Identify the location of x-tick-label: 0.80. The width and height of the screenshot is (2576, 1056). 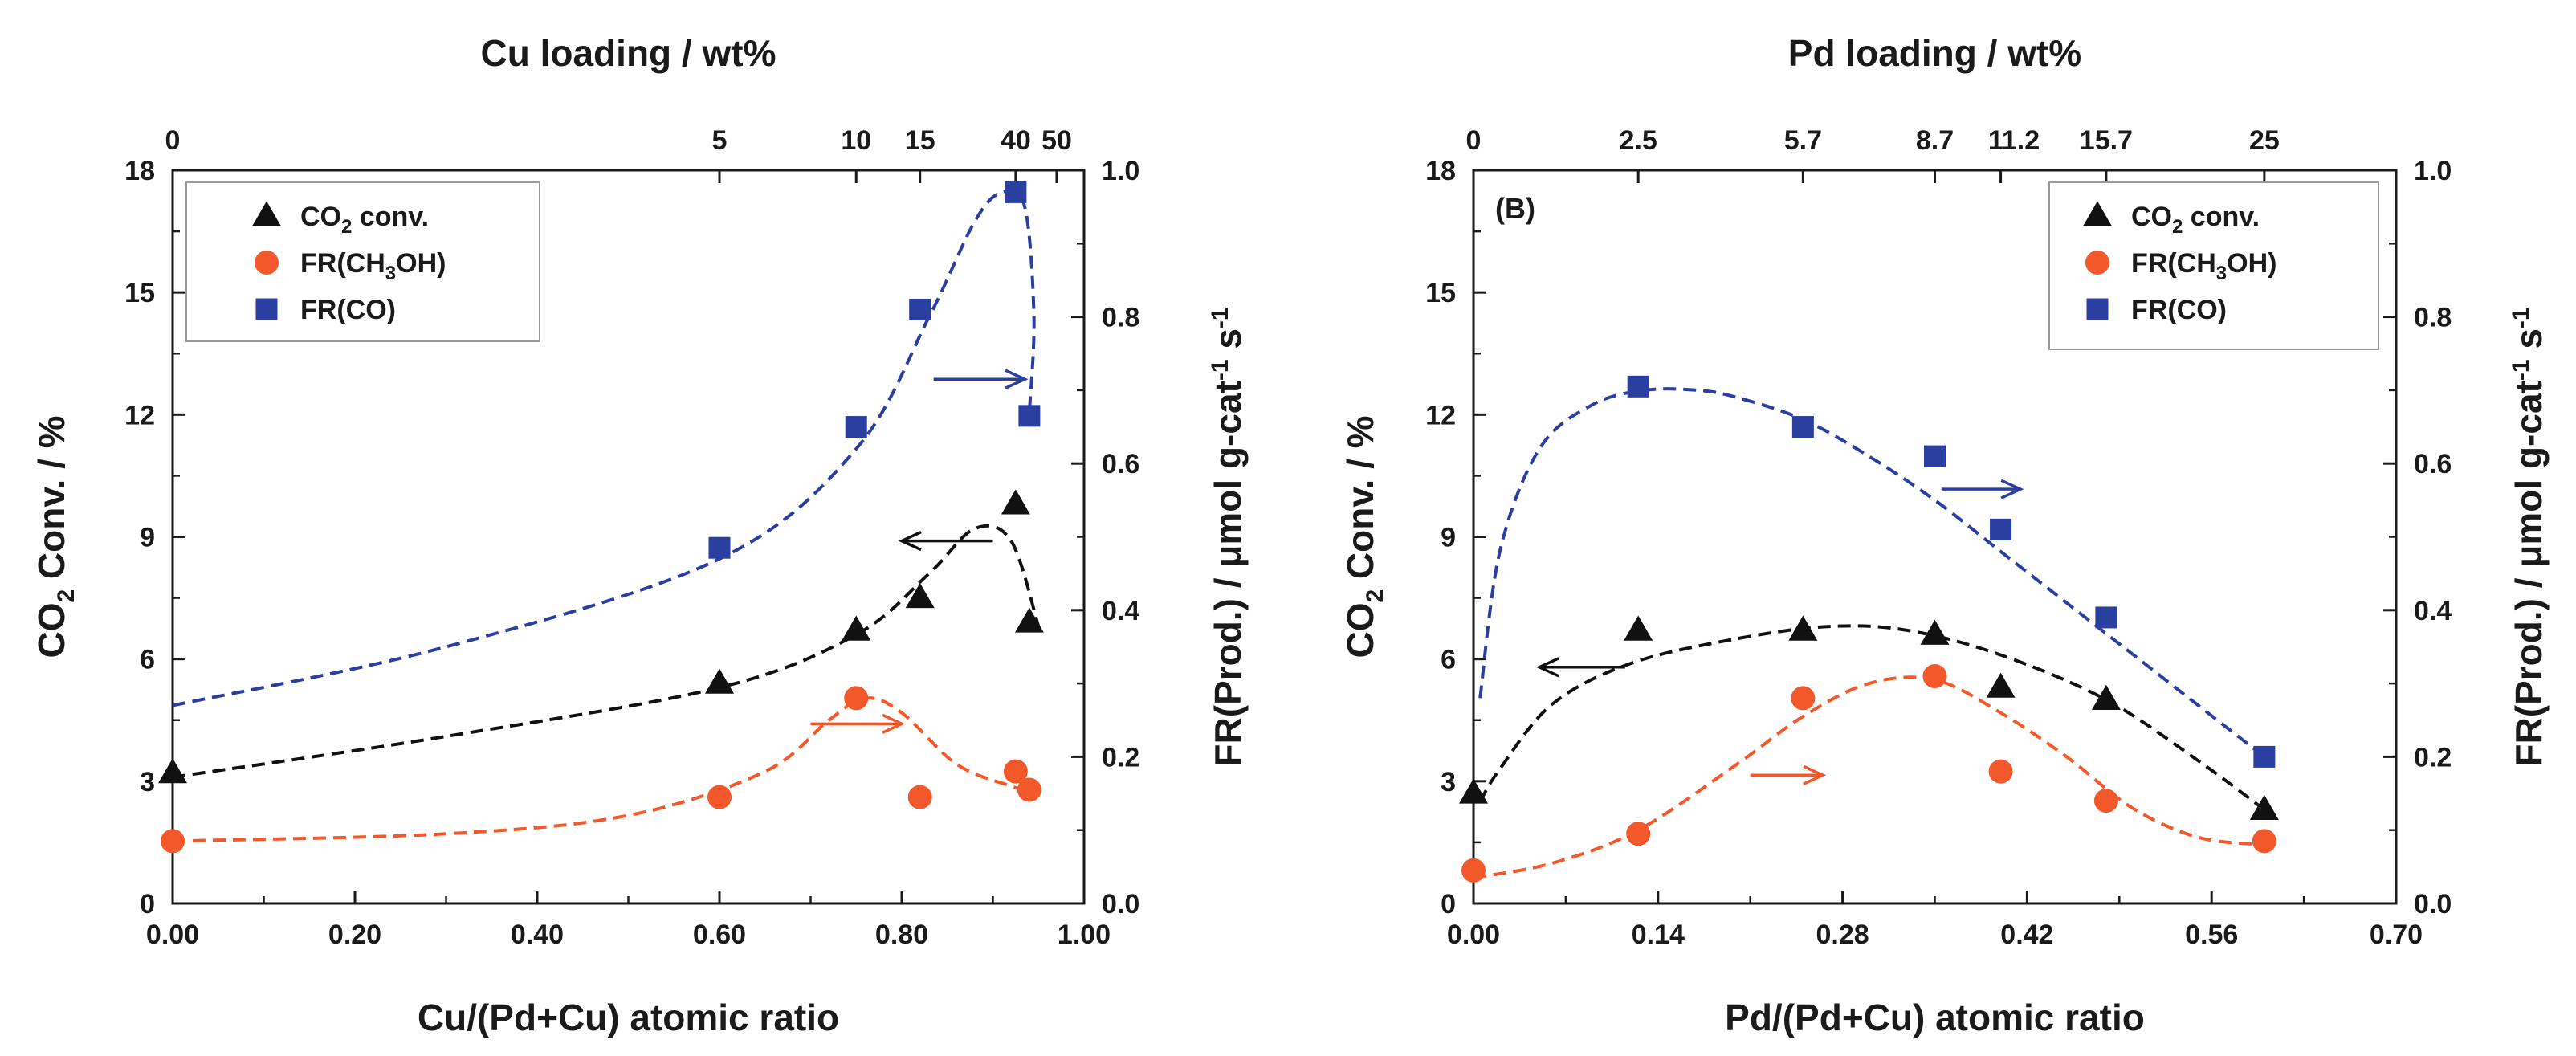
(901, 935).